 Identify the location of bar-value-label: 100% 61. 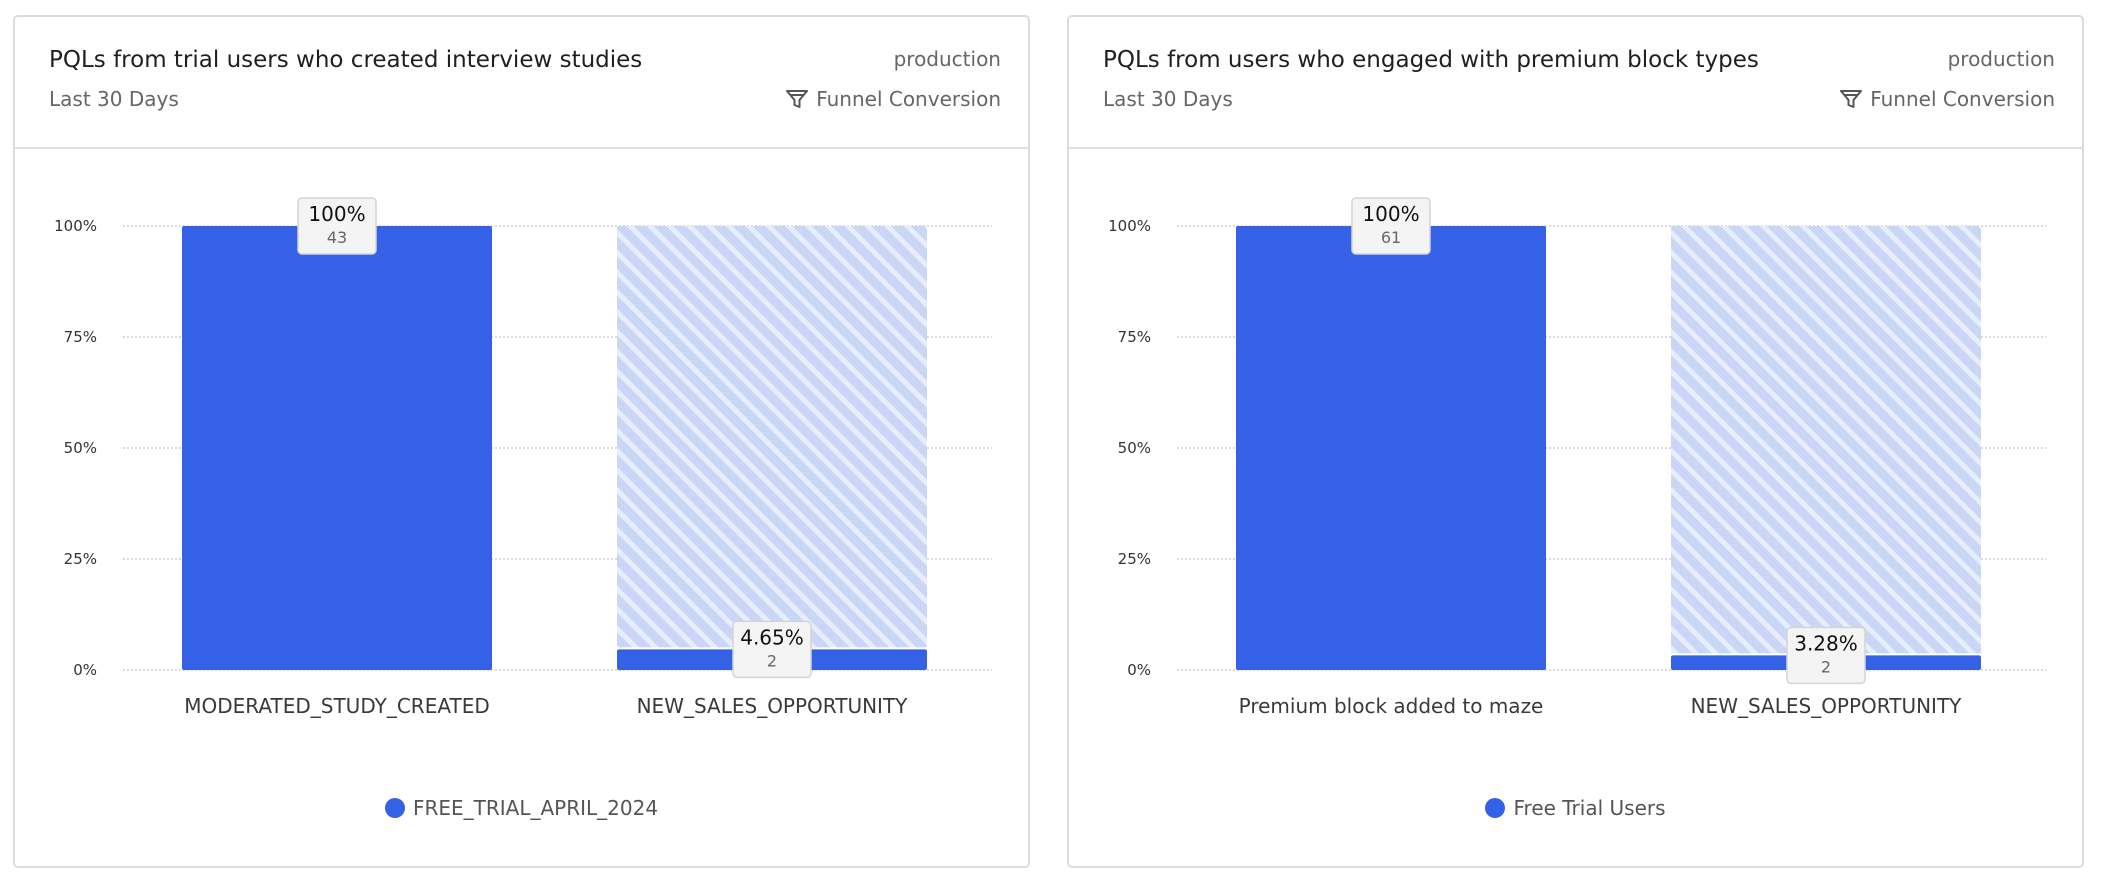
(1391, 226).